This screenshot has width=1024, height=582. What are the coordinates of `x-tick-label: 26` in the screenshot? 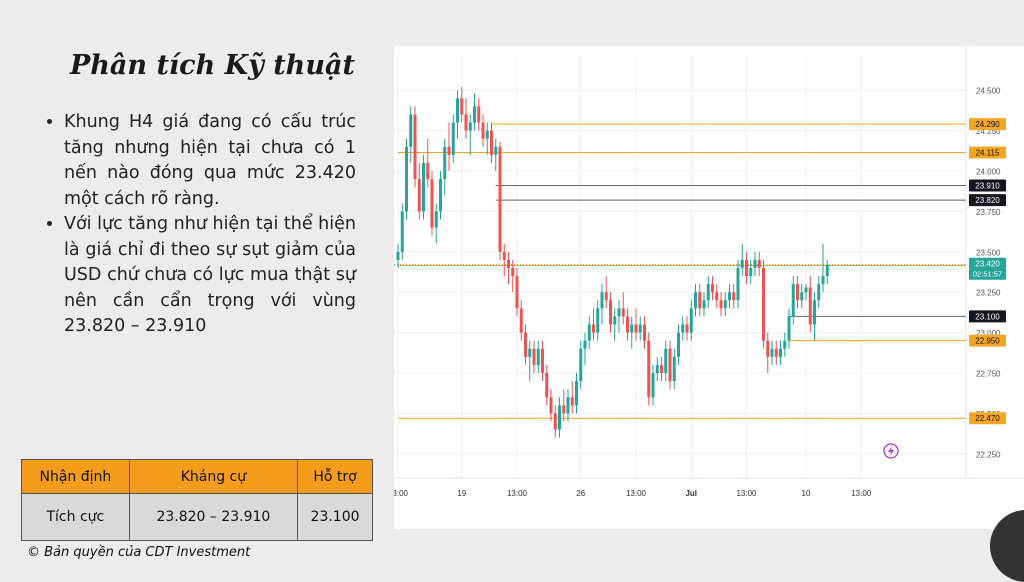 It's located at (580, 493).